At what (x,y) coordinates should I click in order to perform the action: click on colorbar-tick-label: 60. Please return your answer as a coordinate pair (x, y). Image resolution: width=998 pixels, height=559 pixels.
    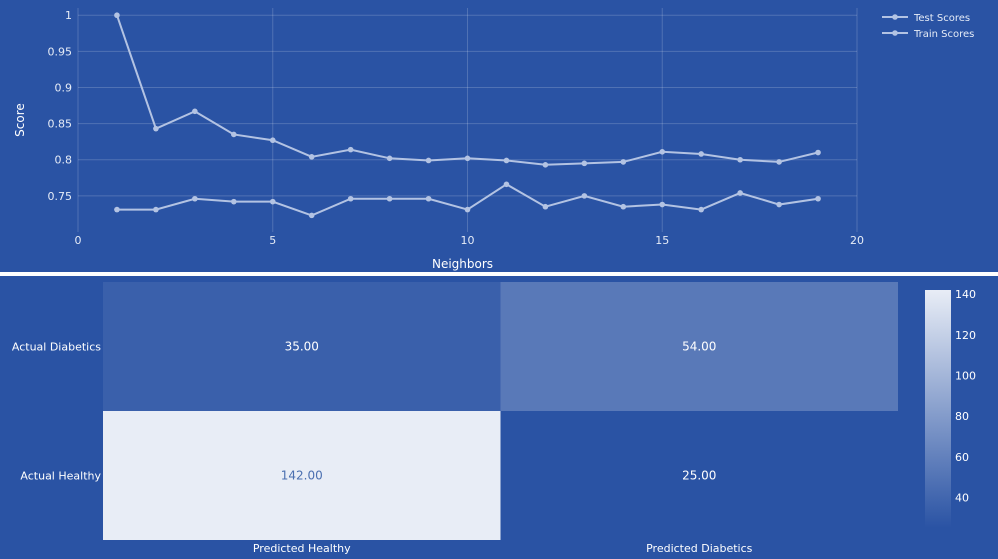
    Looking at the image, I should click on (962, 457).